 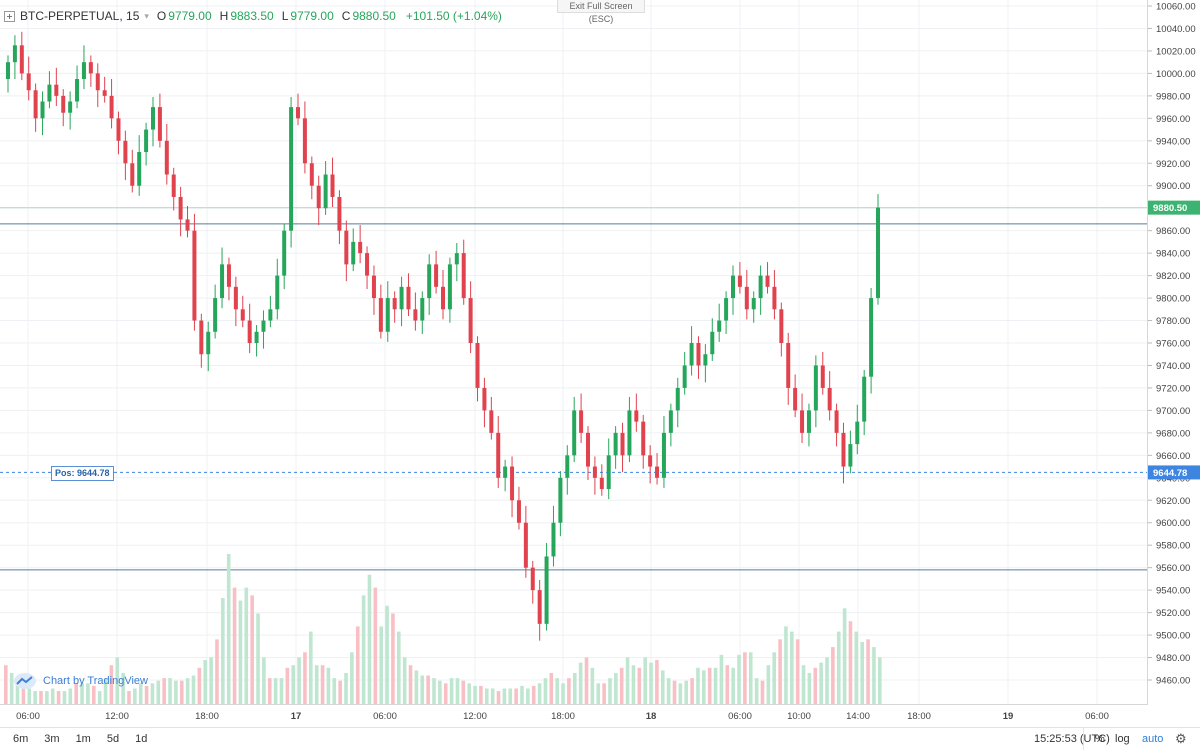 I want to click on utc-clock: 15:25:53 (UTC), so click(x=1072, y=739).